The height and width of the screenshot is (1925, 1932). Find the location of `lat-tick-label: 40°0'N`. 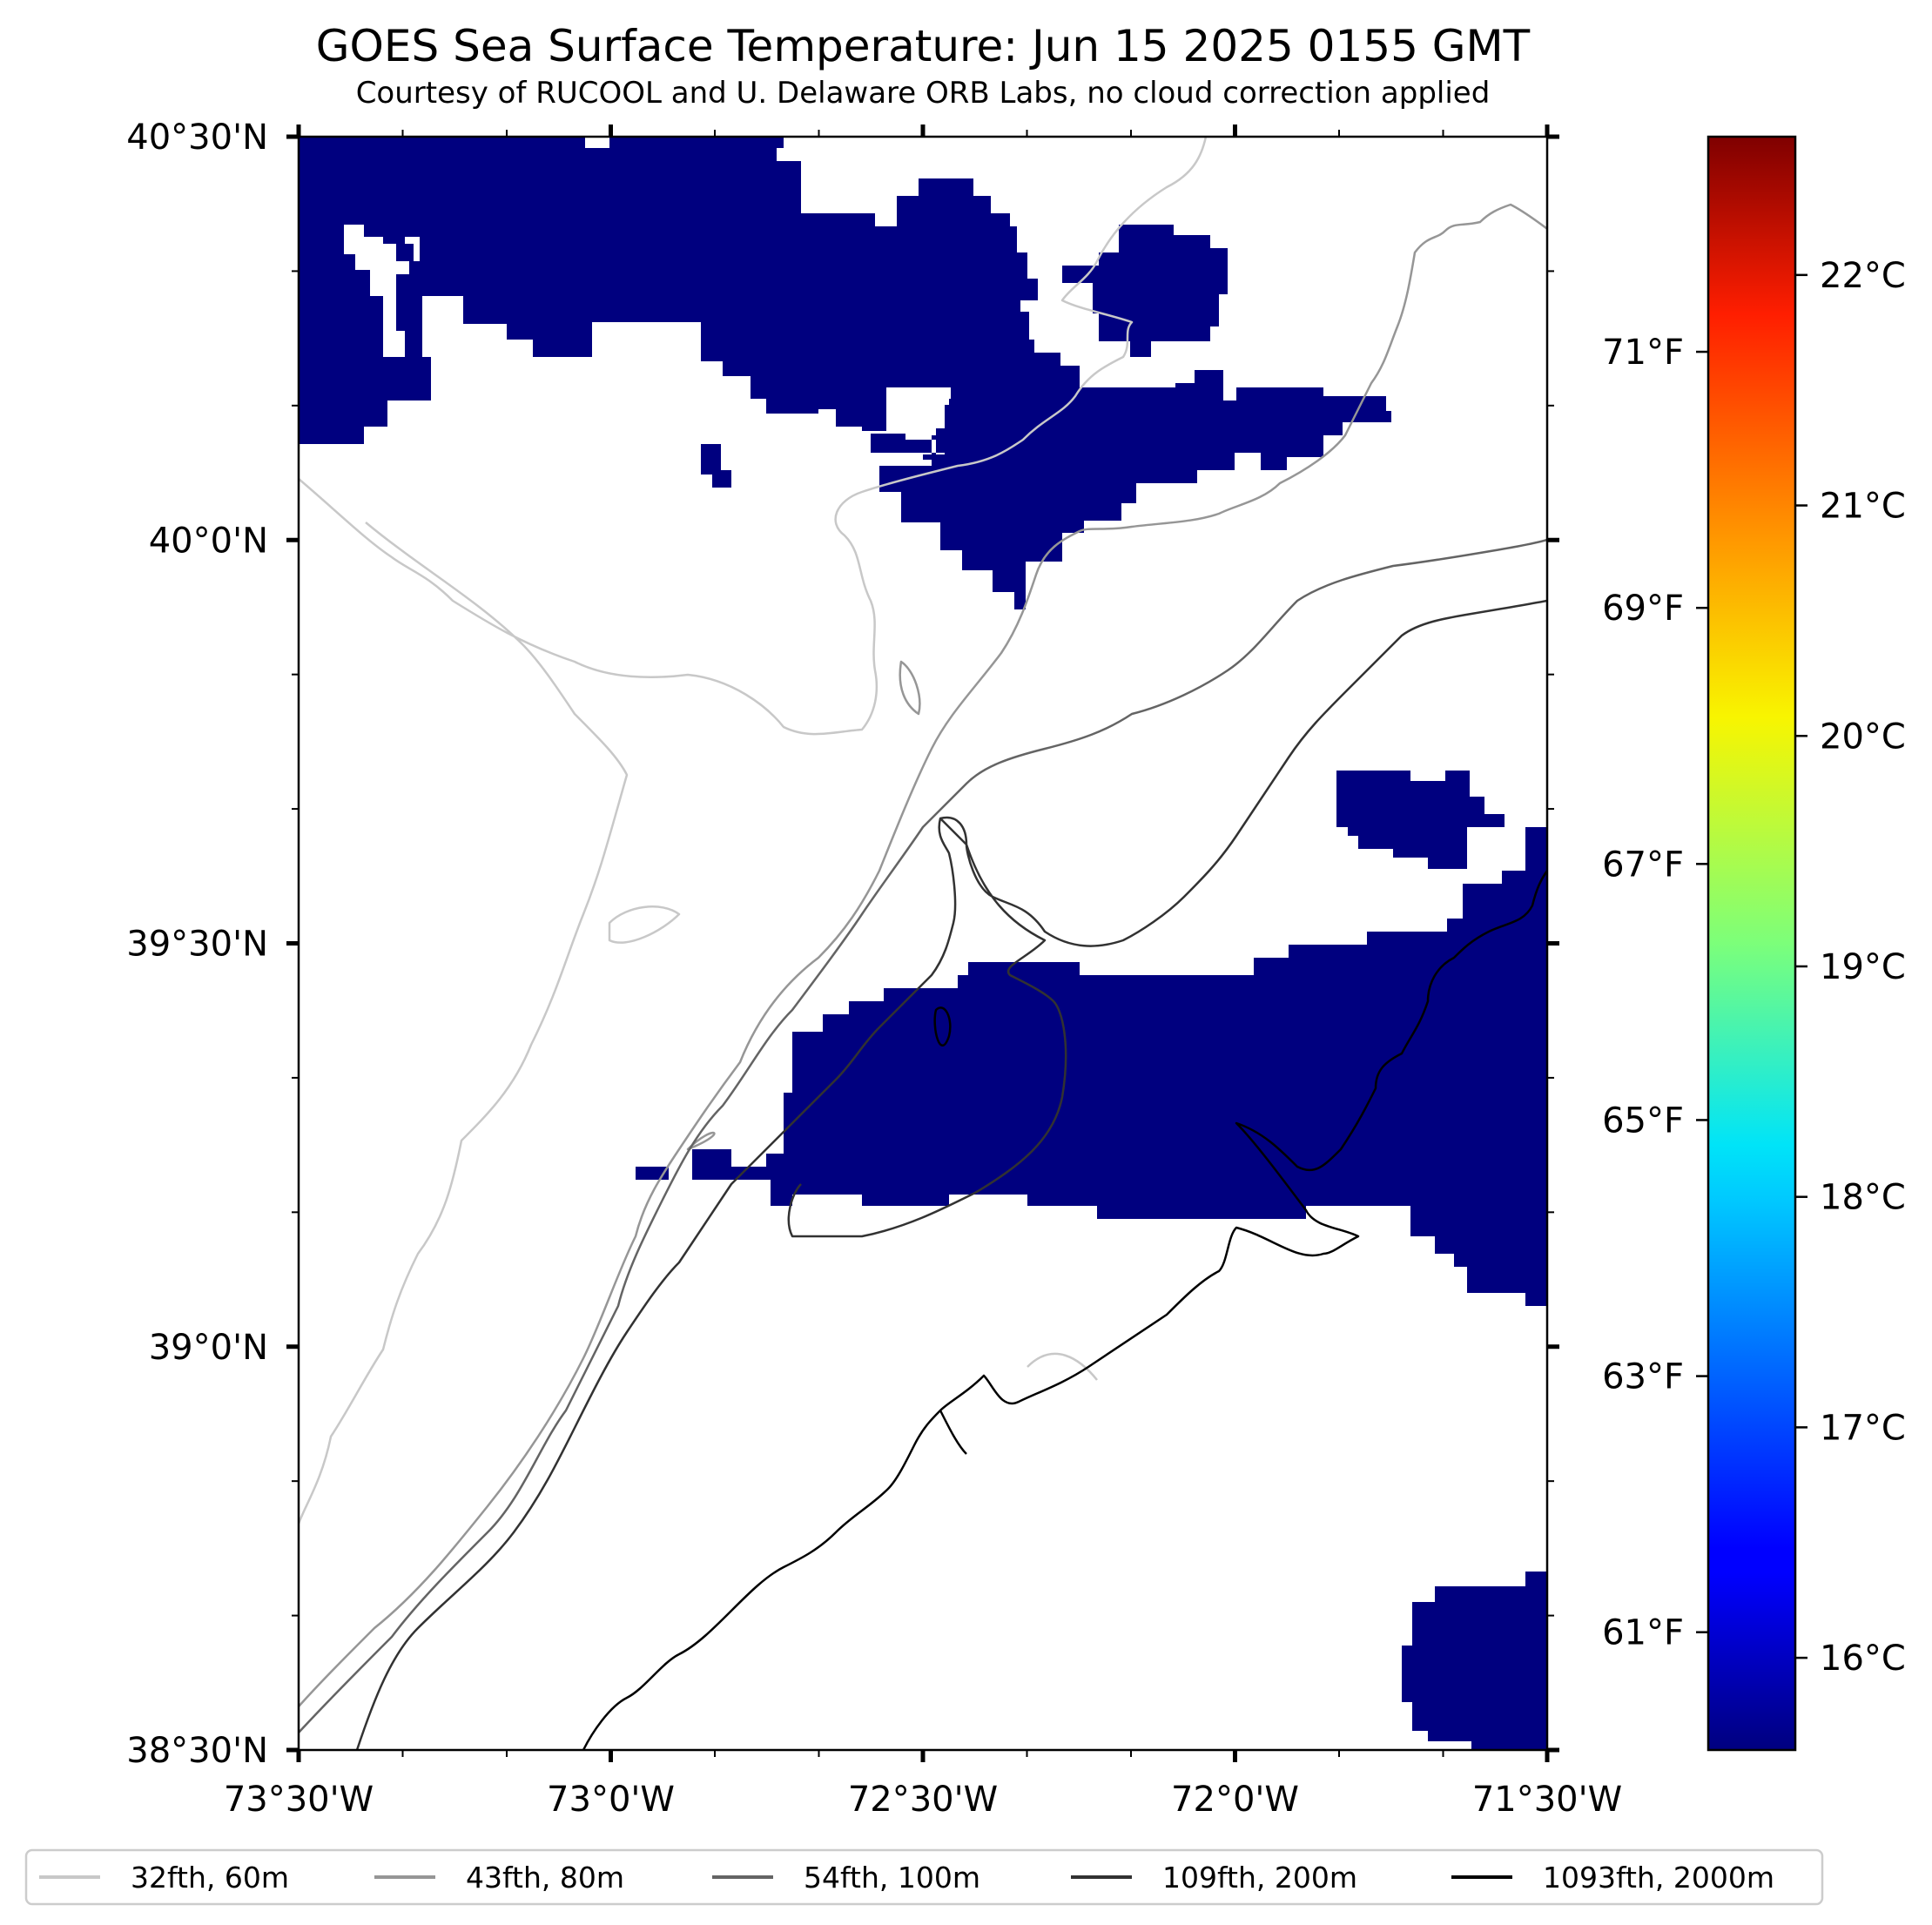

lat-tick-label: 40°0'N is located at coordinates (208, 541).